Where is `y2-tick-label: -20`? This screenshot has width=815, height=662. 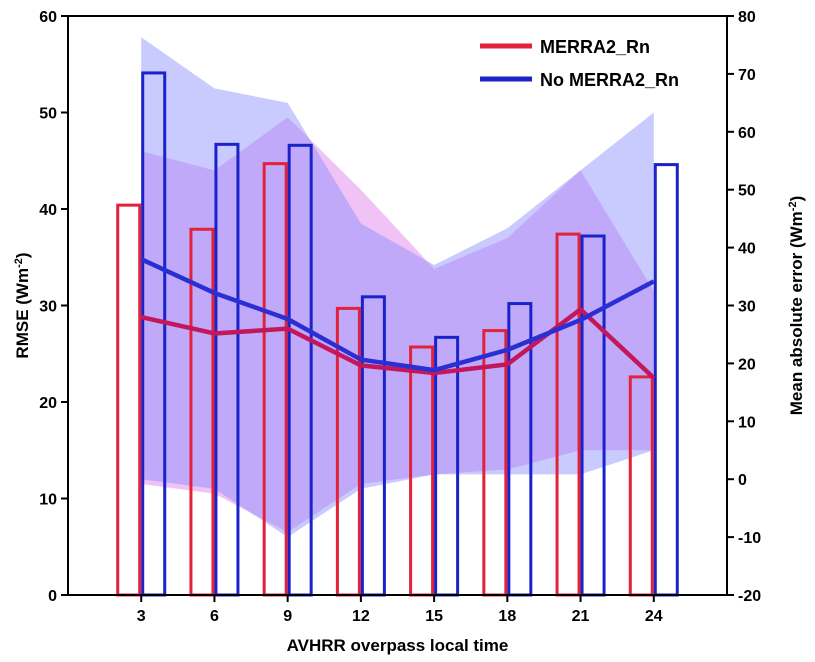
y2-tick-label: -20 is located at coordinates (749, 596).